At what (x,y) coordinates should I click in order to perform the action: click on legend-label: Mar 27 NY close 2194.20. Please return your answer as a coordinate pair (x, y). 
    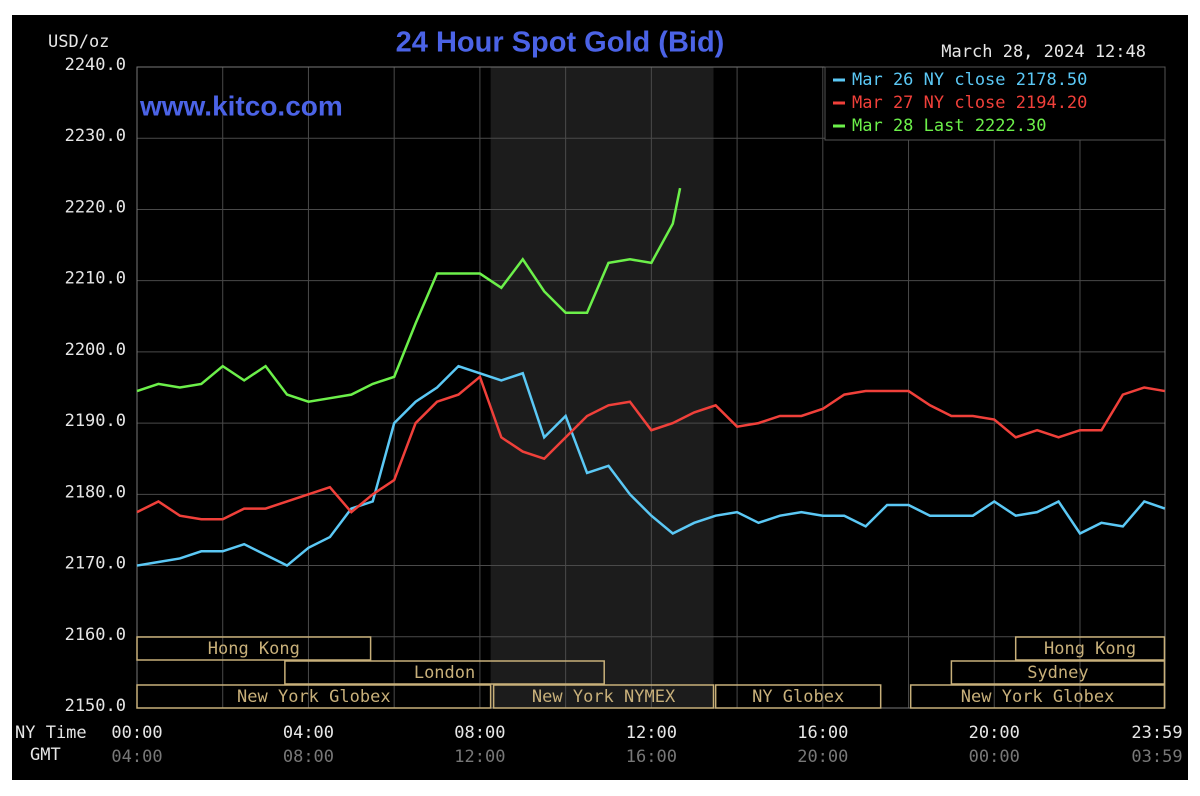
    Looking at the image, I should click on (969, 103).